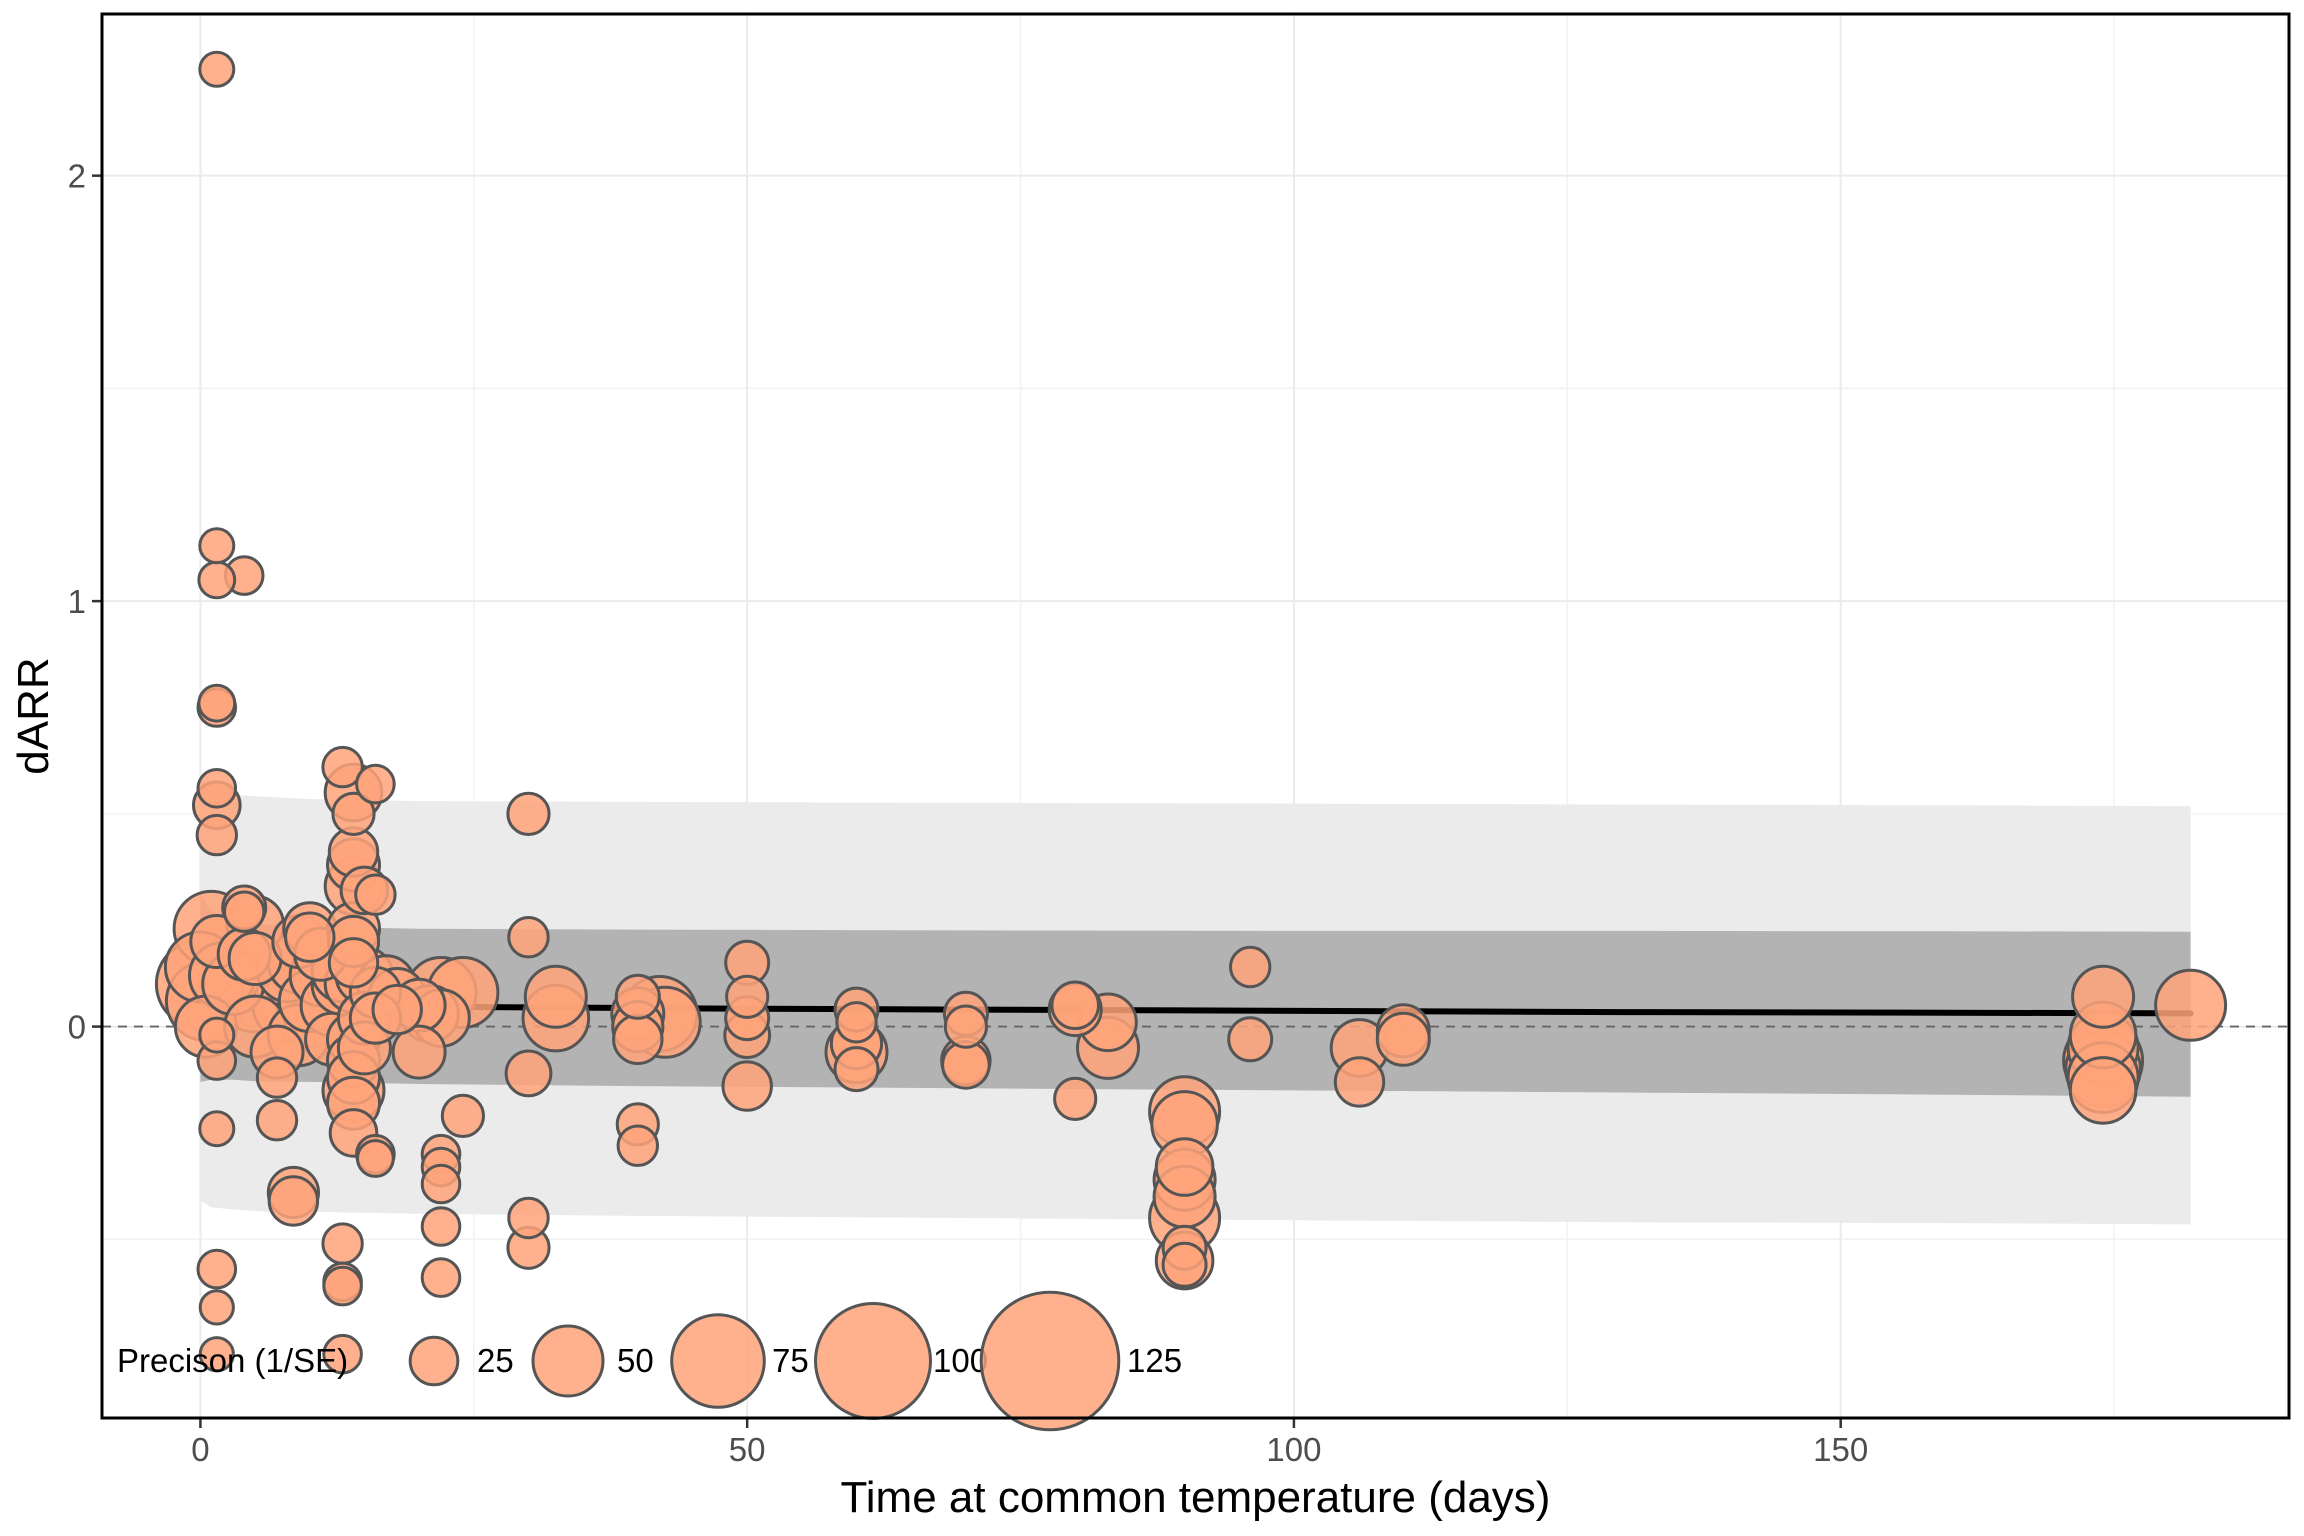  I want to click on y-axis-title: dARR, so click(33, 715).